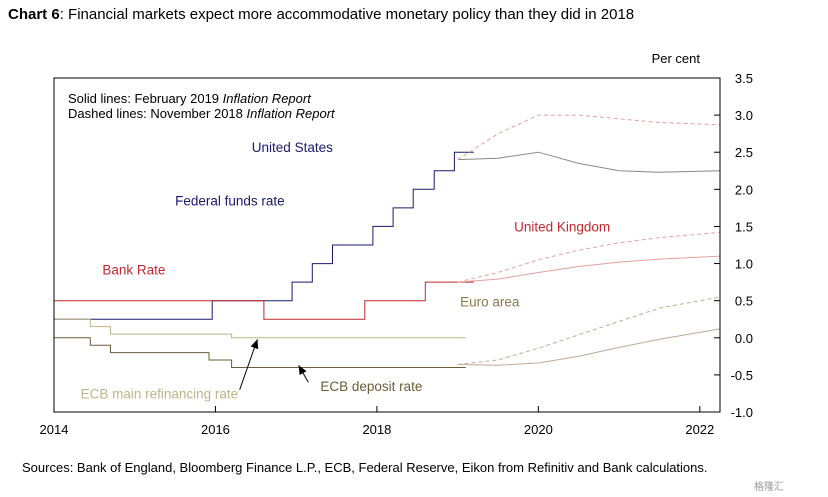 Image resolution: width=828 pixels, height=497 pixels. What do you see at coordinates (562, 227) in the screenshot?
I see `series-label: United Kingdom` at bounding box center [562, 227].